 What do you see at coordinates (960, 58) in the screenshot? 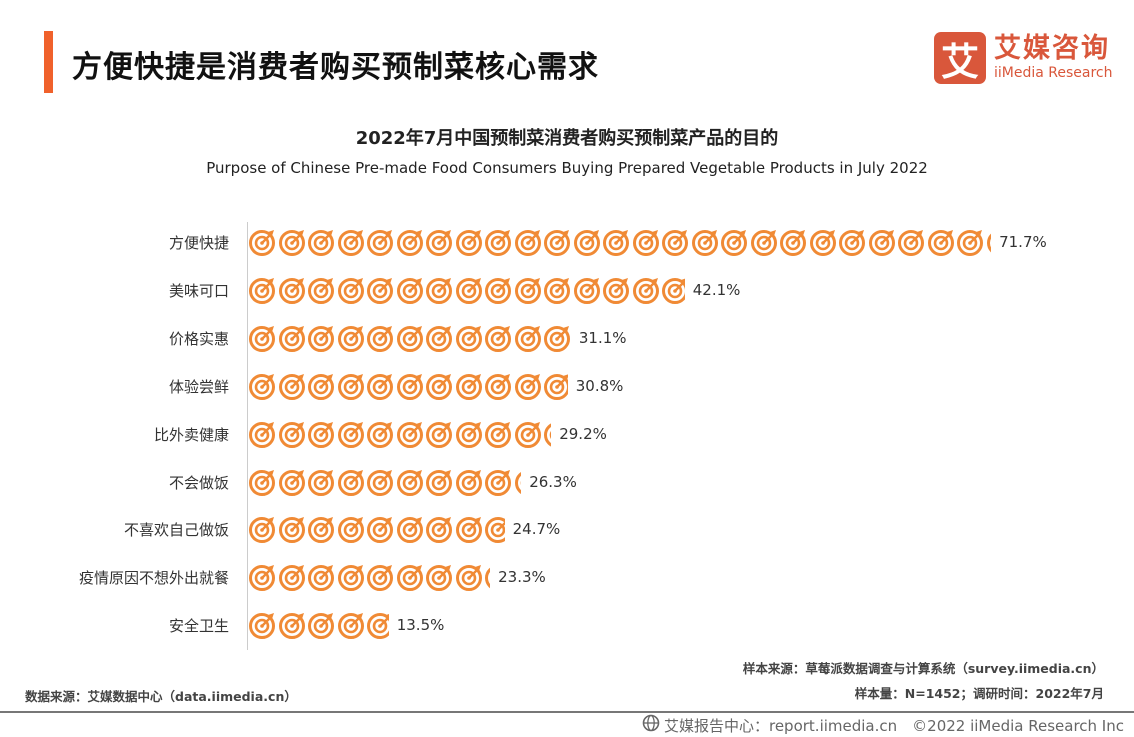
I see `logo-mark: 艾` at bounding box center [960, 58].